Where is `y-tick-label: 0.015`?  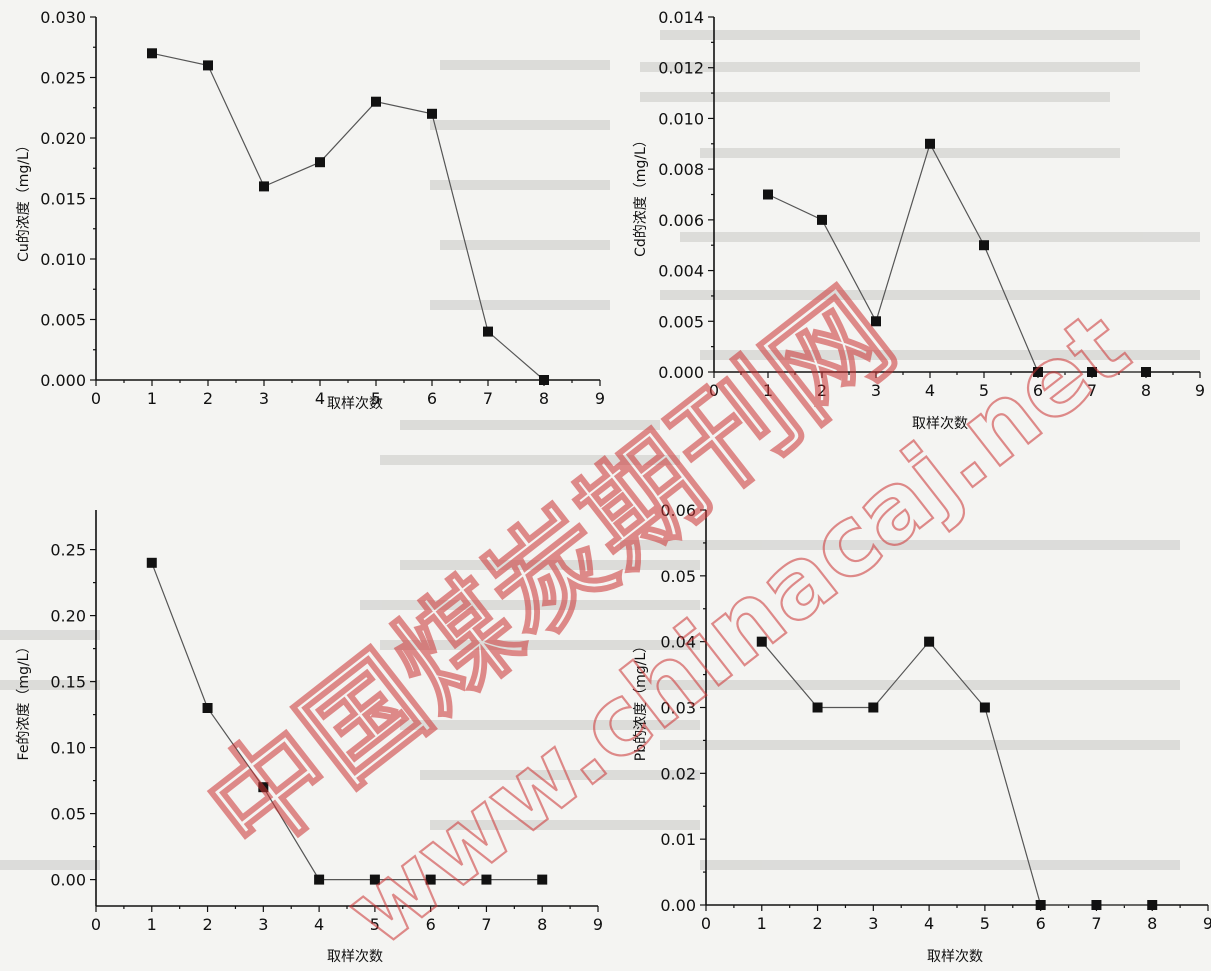 y-tick-label: 0.015 is located at coordinates (63, 199).